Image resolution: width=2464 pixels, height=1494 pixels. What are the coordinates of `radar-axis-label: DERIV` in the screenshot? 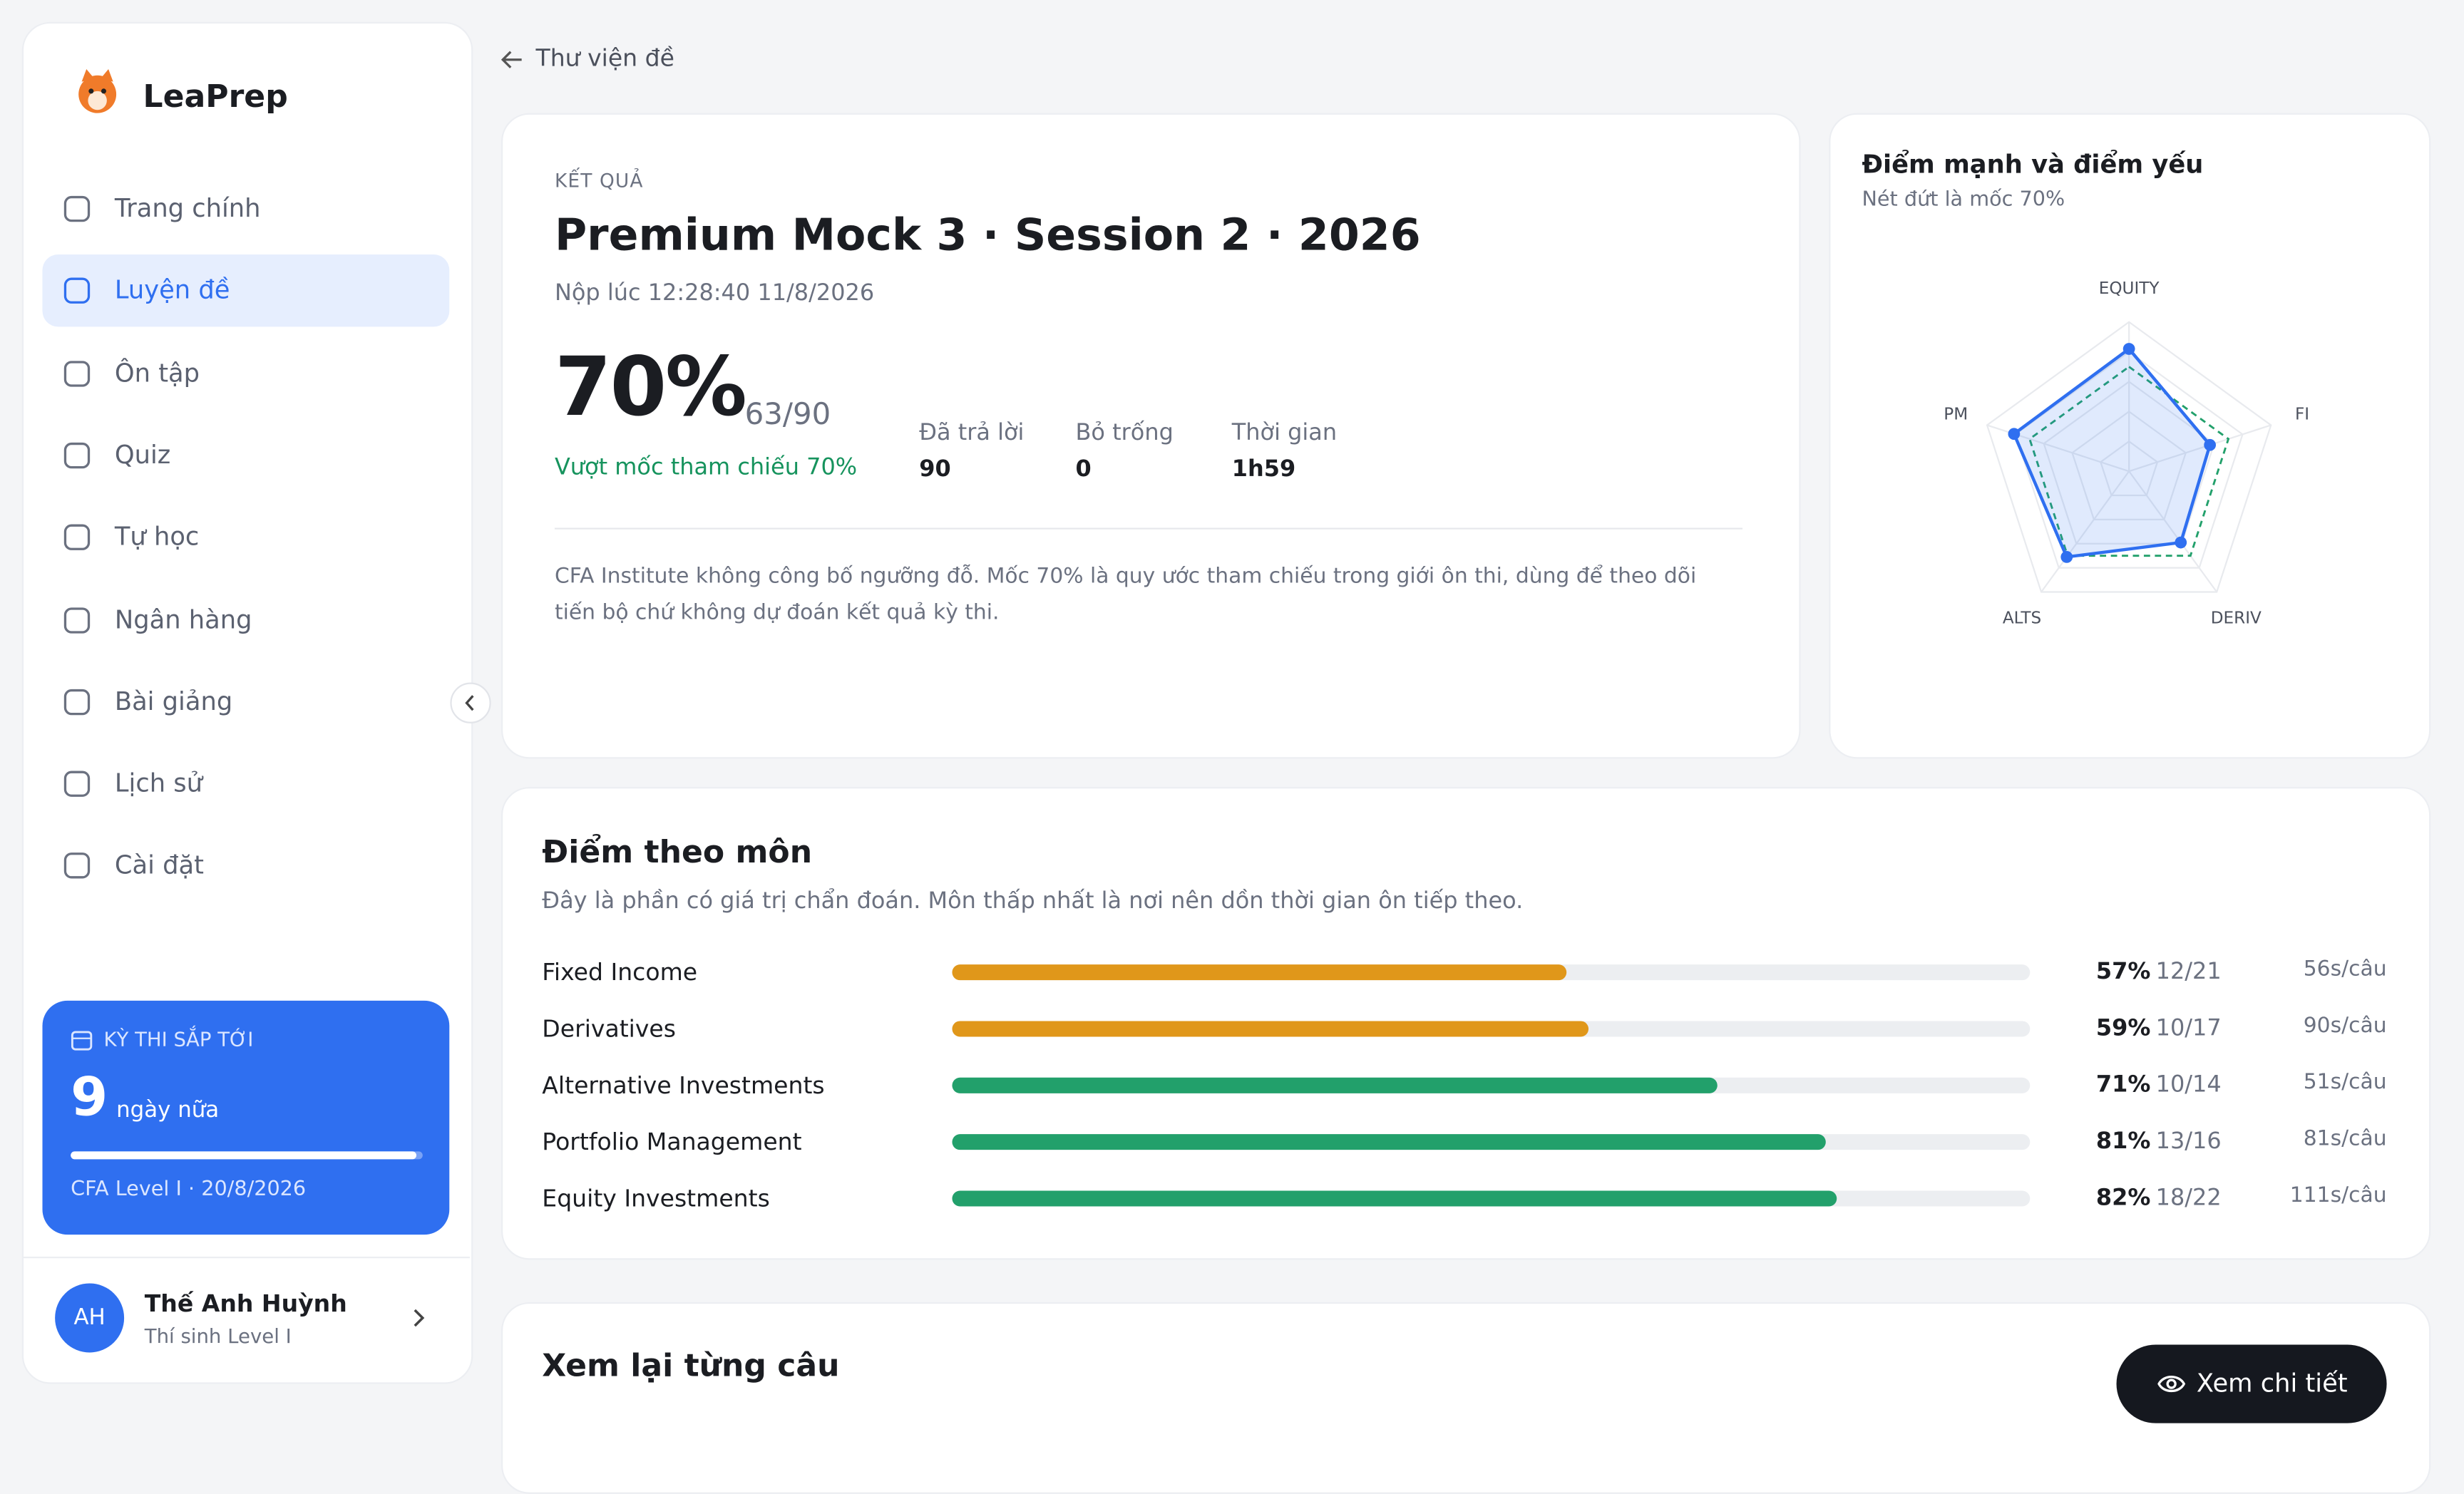 It's located at (2236, 618).